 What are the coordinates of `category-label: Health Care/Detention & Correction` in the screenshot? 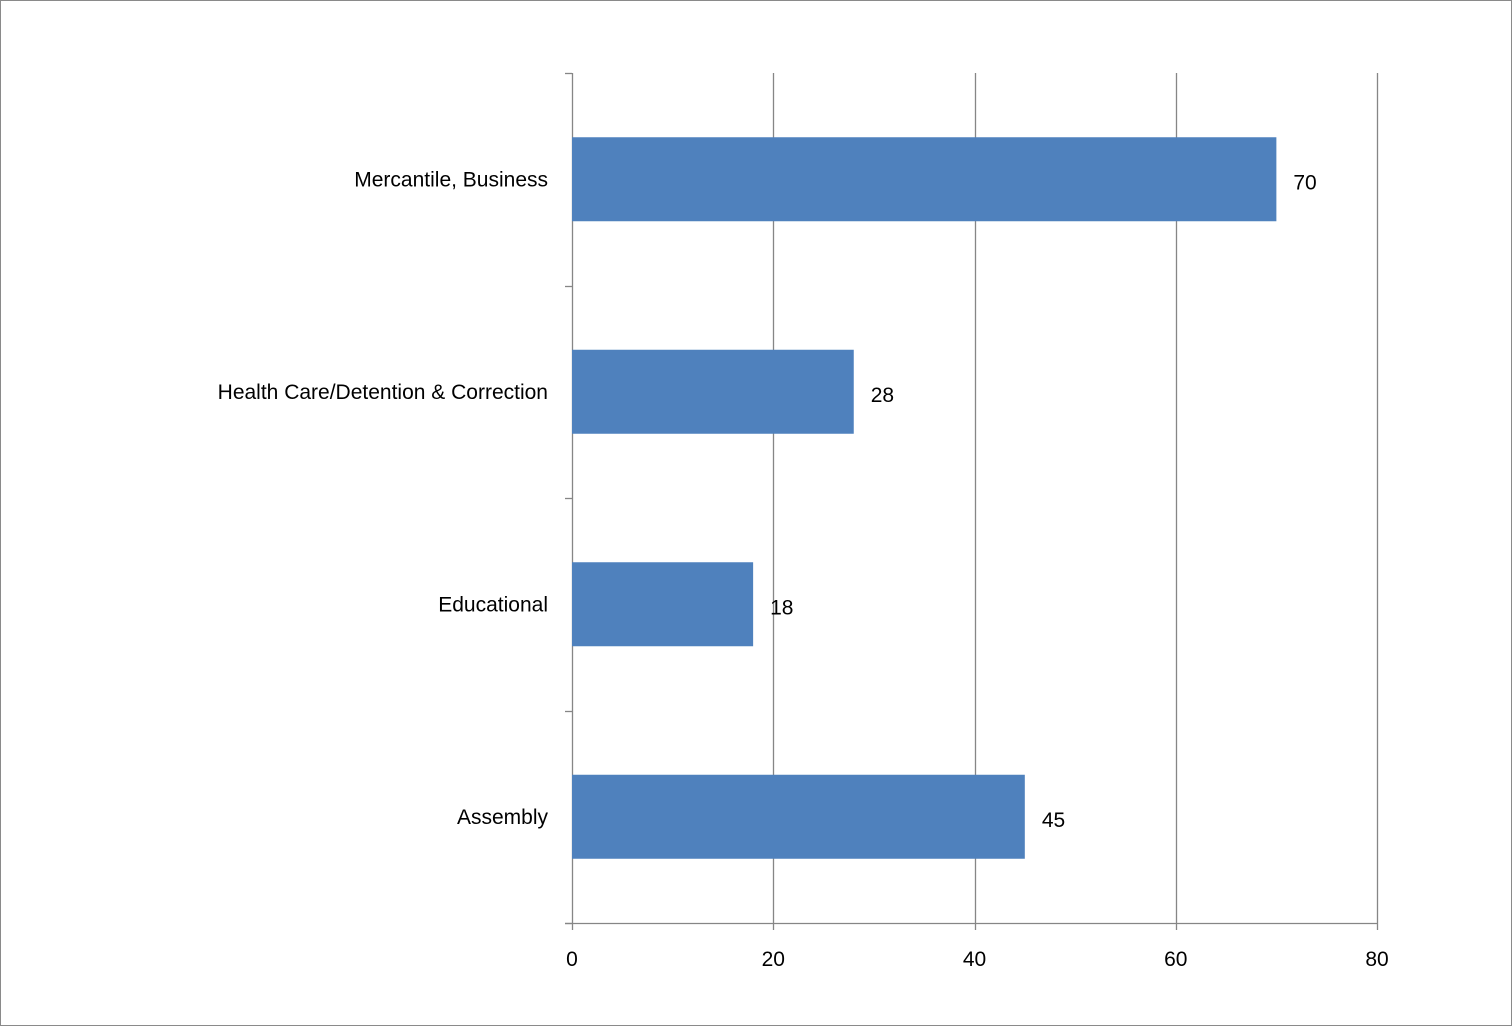 It's located at (383, 392).